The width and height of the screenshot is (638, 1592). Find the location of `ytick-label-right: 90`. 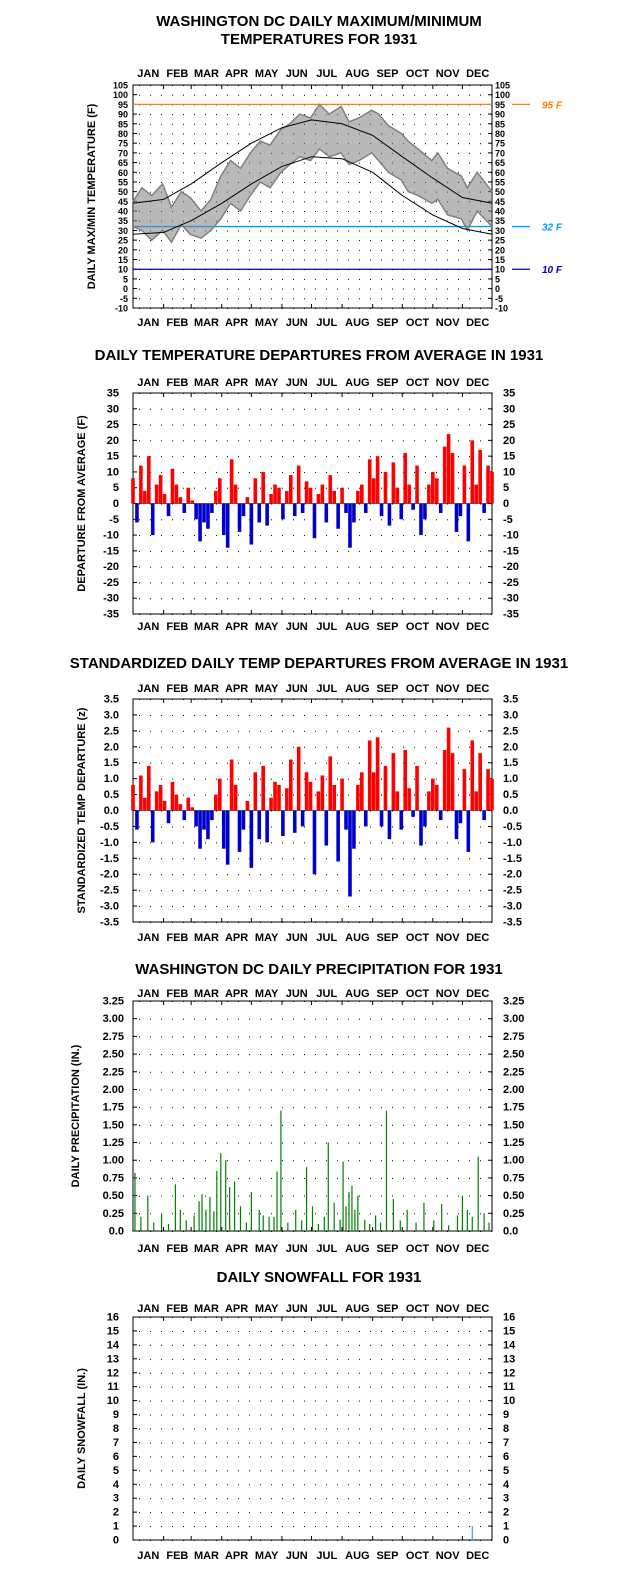

ytick-label-right: 90 is located at coordinates (500, 115).